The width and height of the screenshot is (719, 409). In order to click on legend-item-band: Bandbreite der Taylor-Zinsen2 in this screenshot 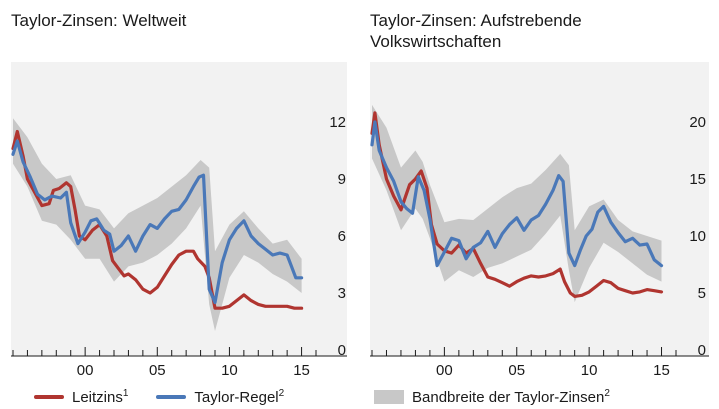, I will do `click(492, 396)`.